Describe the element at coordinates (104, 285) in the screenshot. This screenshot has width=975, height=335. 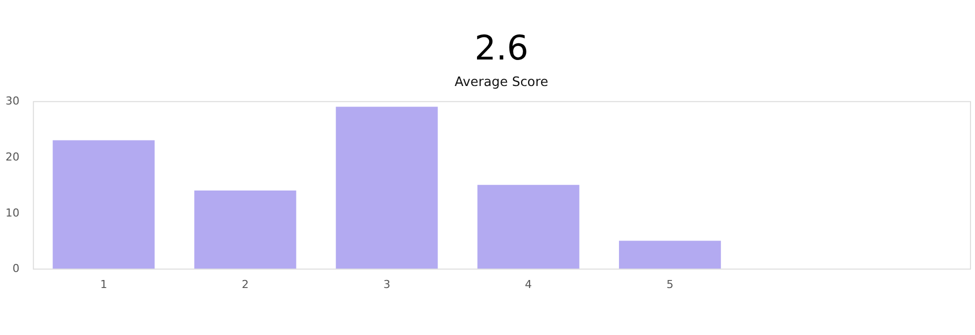
I see `x-tick-label: 1` at that location.